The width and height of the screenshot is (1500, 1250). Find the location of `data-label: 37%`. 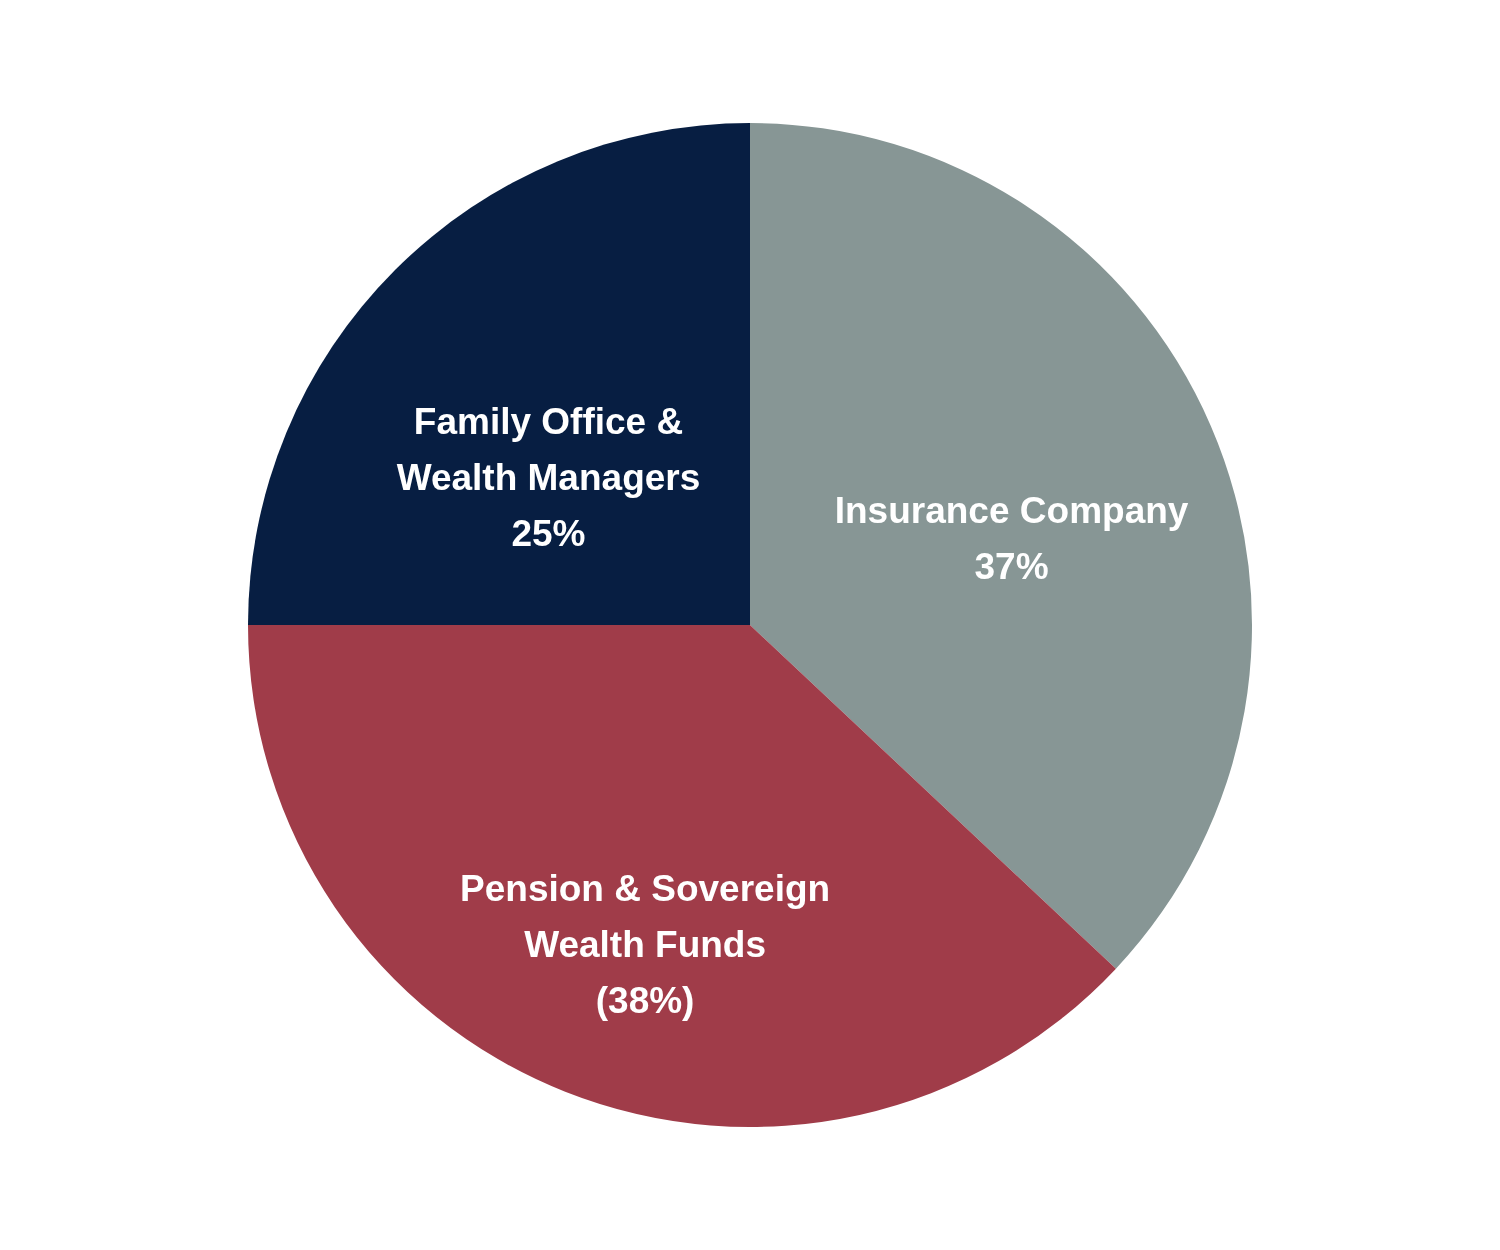

data-label: 37% is located at coordinates (1011, 566).